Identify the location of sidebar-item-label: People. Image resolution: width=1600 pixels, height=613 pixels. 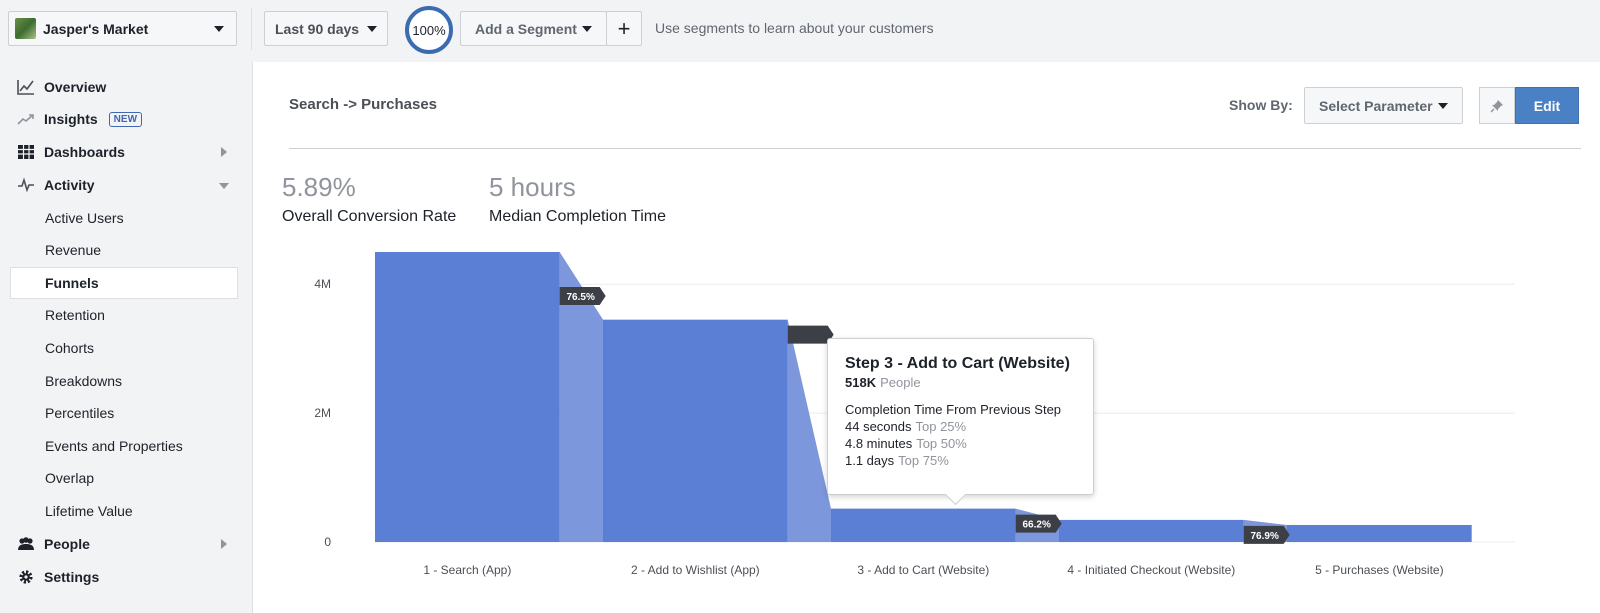
(67, 544).